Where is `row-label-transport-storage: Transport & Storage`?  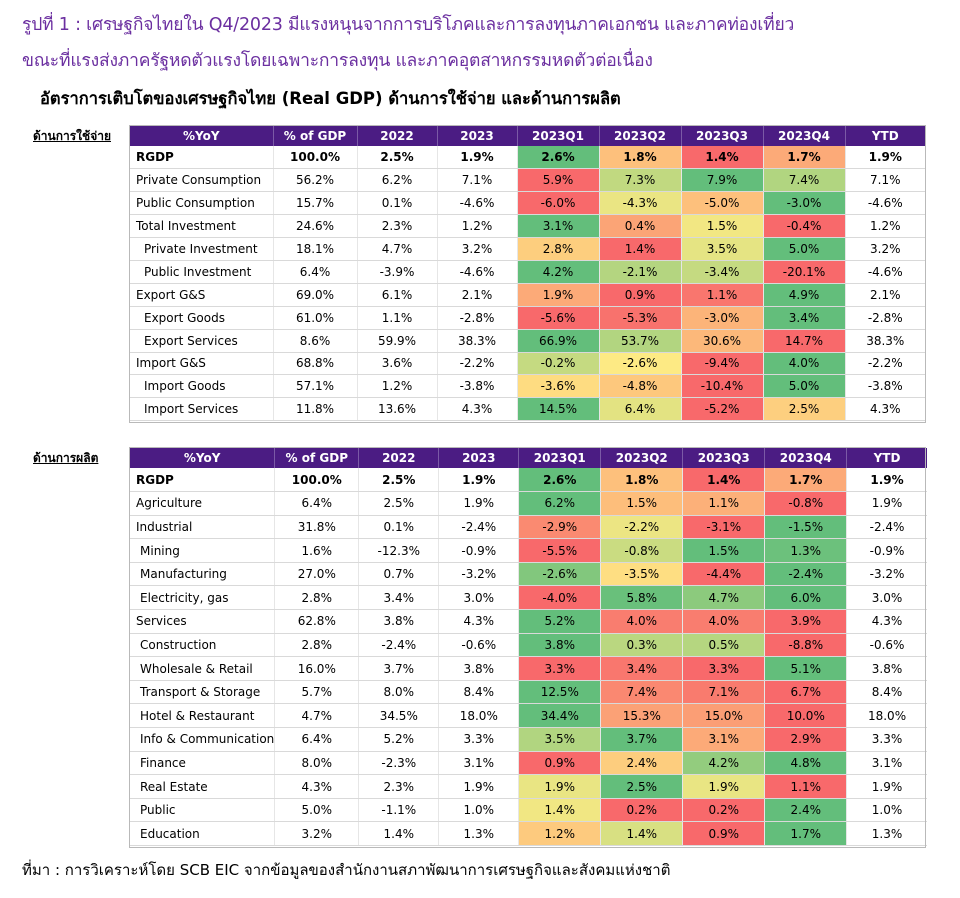
row-label-transport-storage: Transport & Storage is located at coordinates (202, 692).